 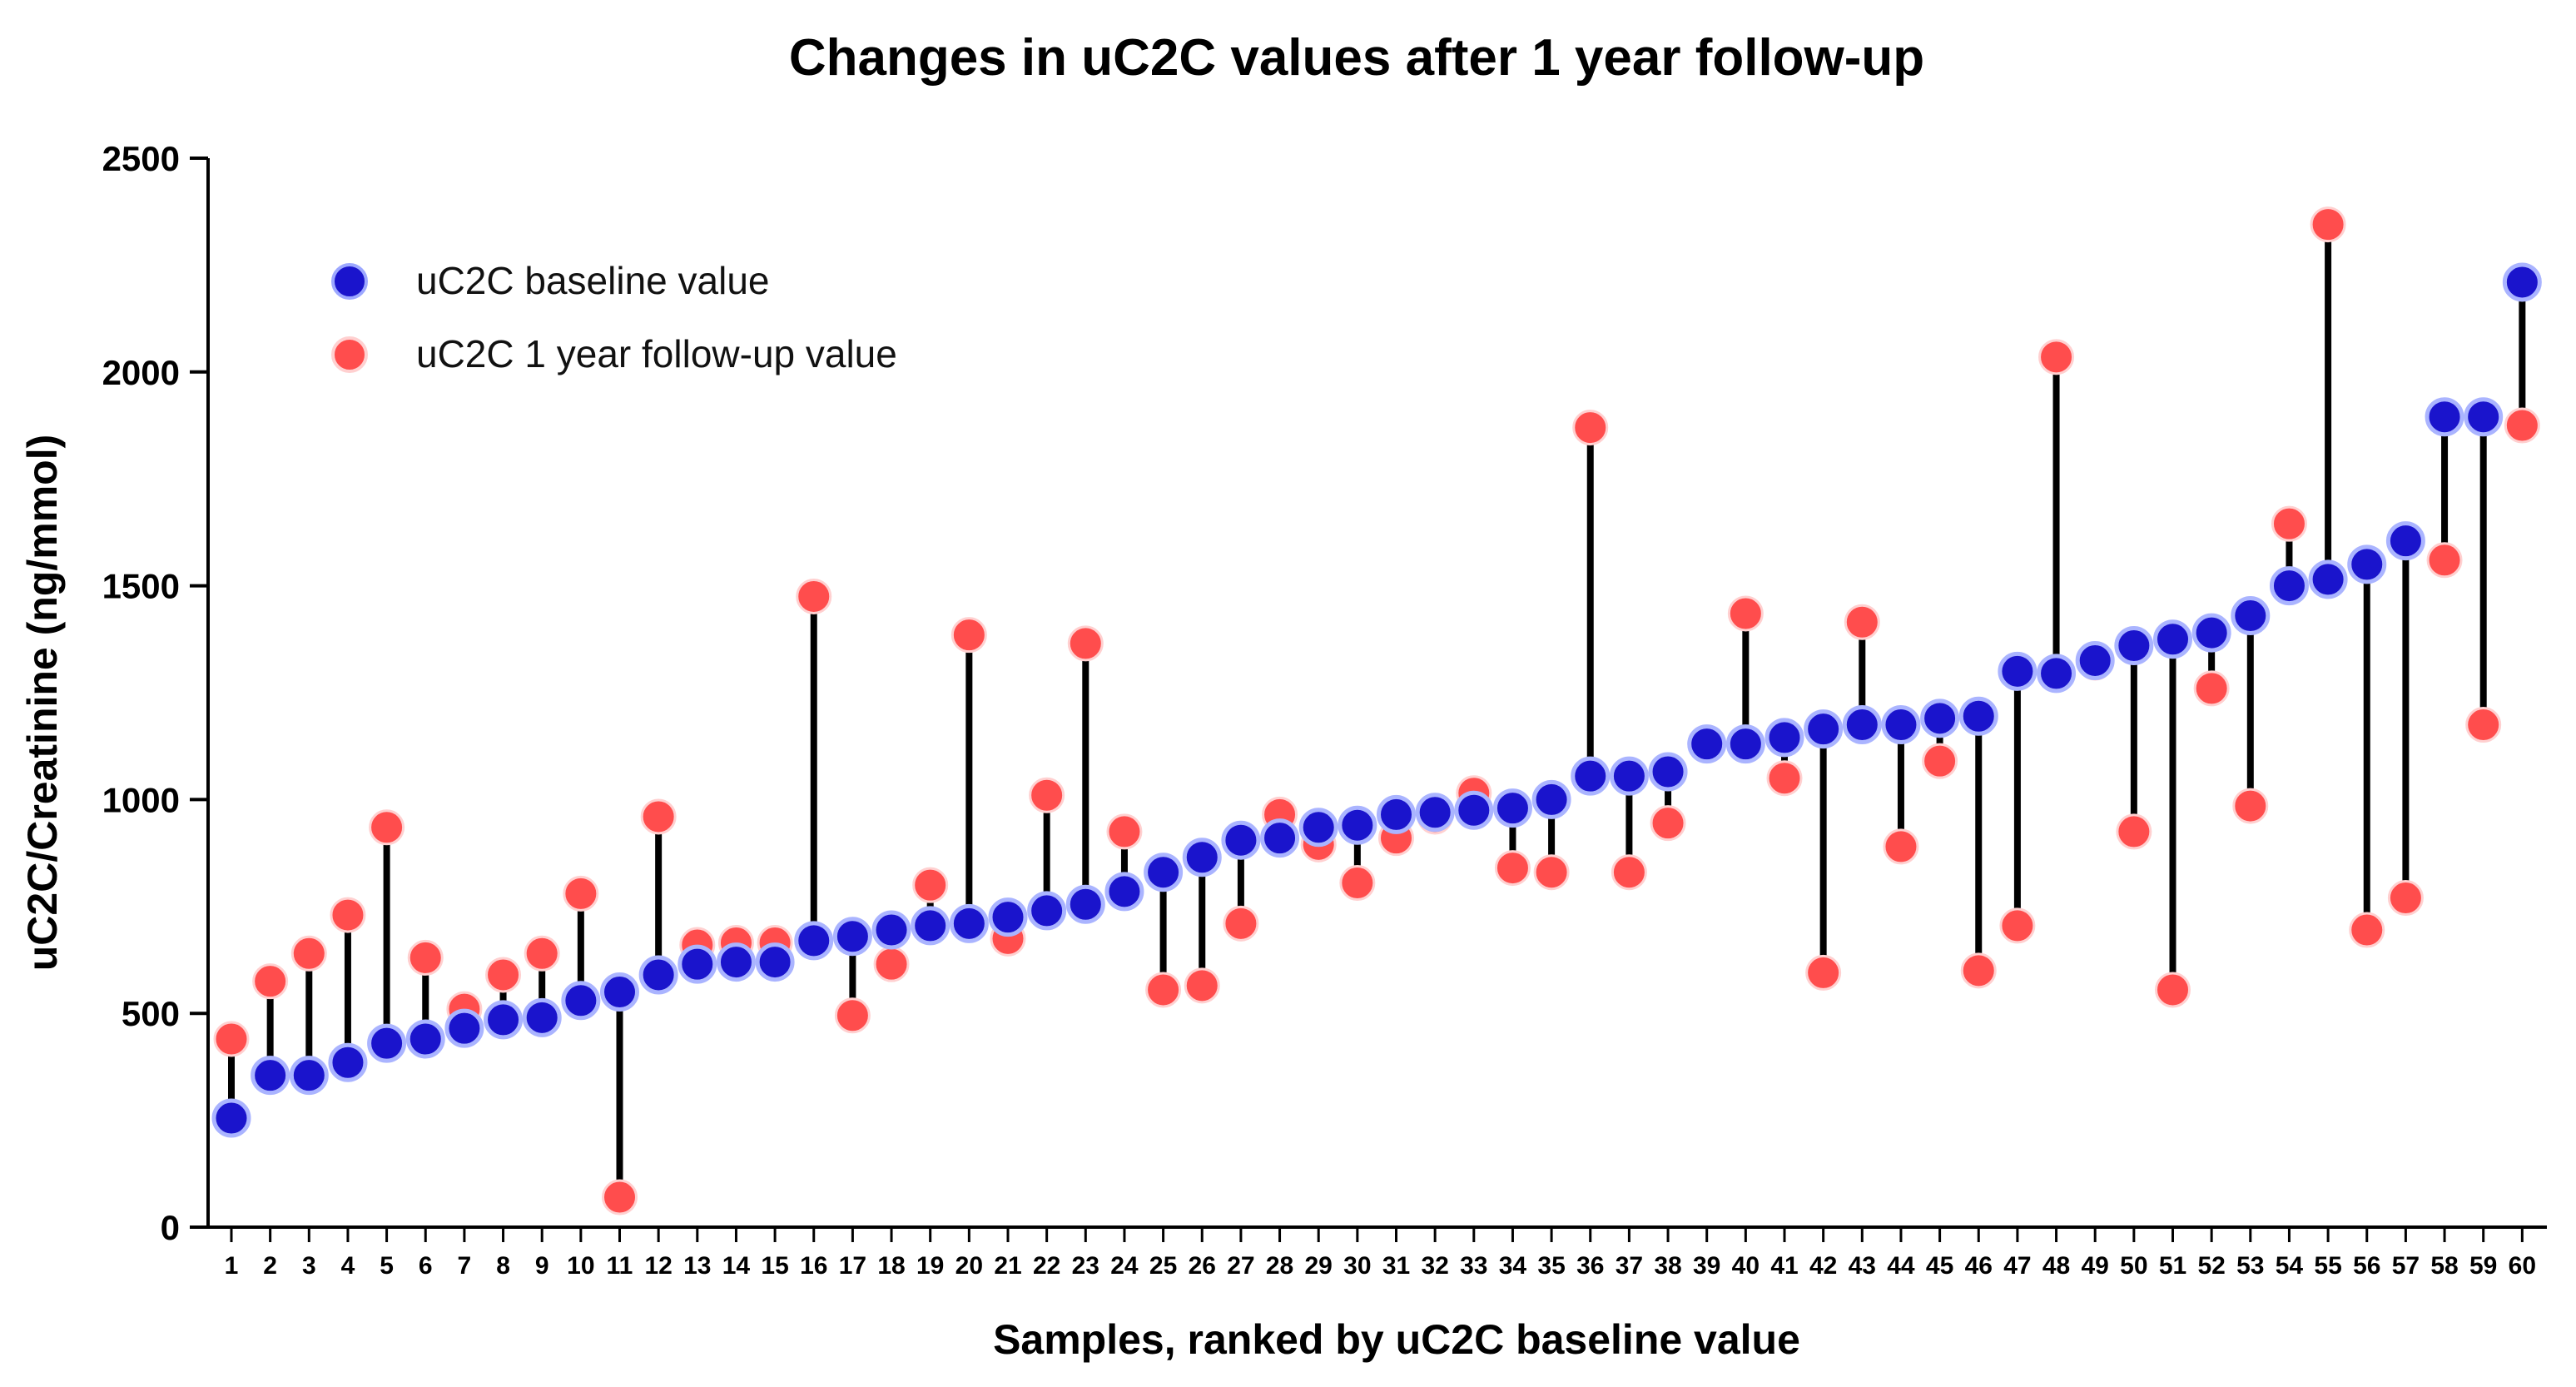 I want to click on x-tick-label: 31, so click(x=1396, y=1266).